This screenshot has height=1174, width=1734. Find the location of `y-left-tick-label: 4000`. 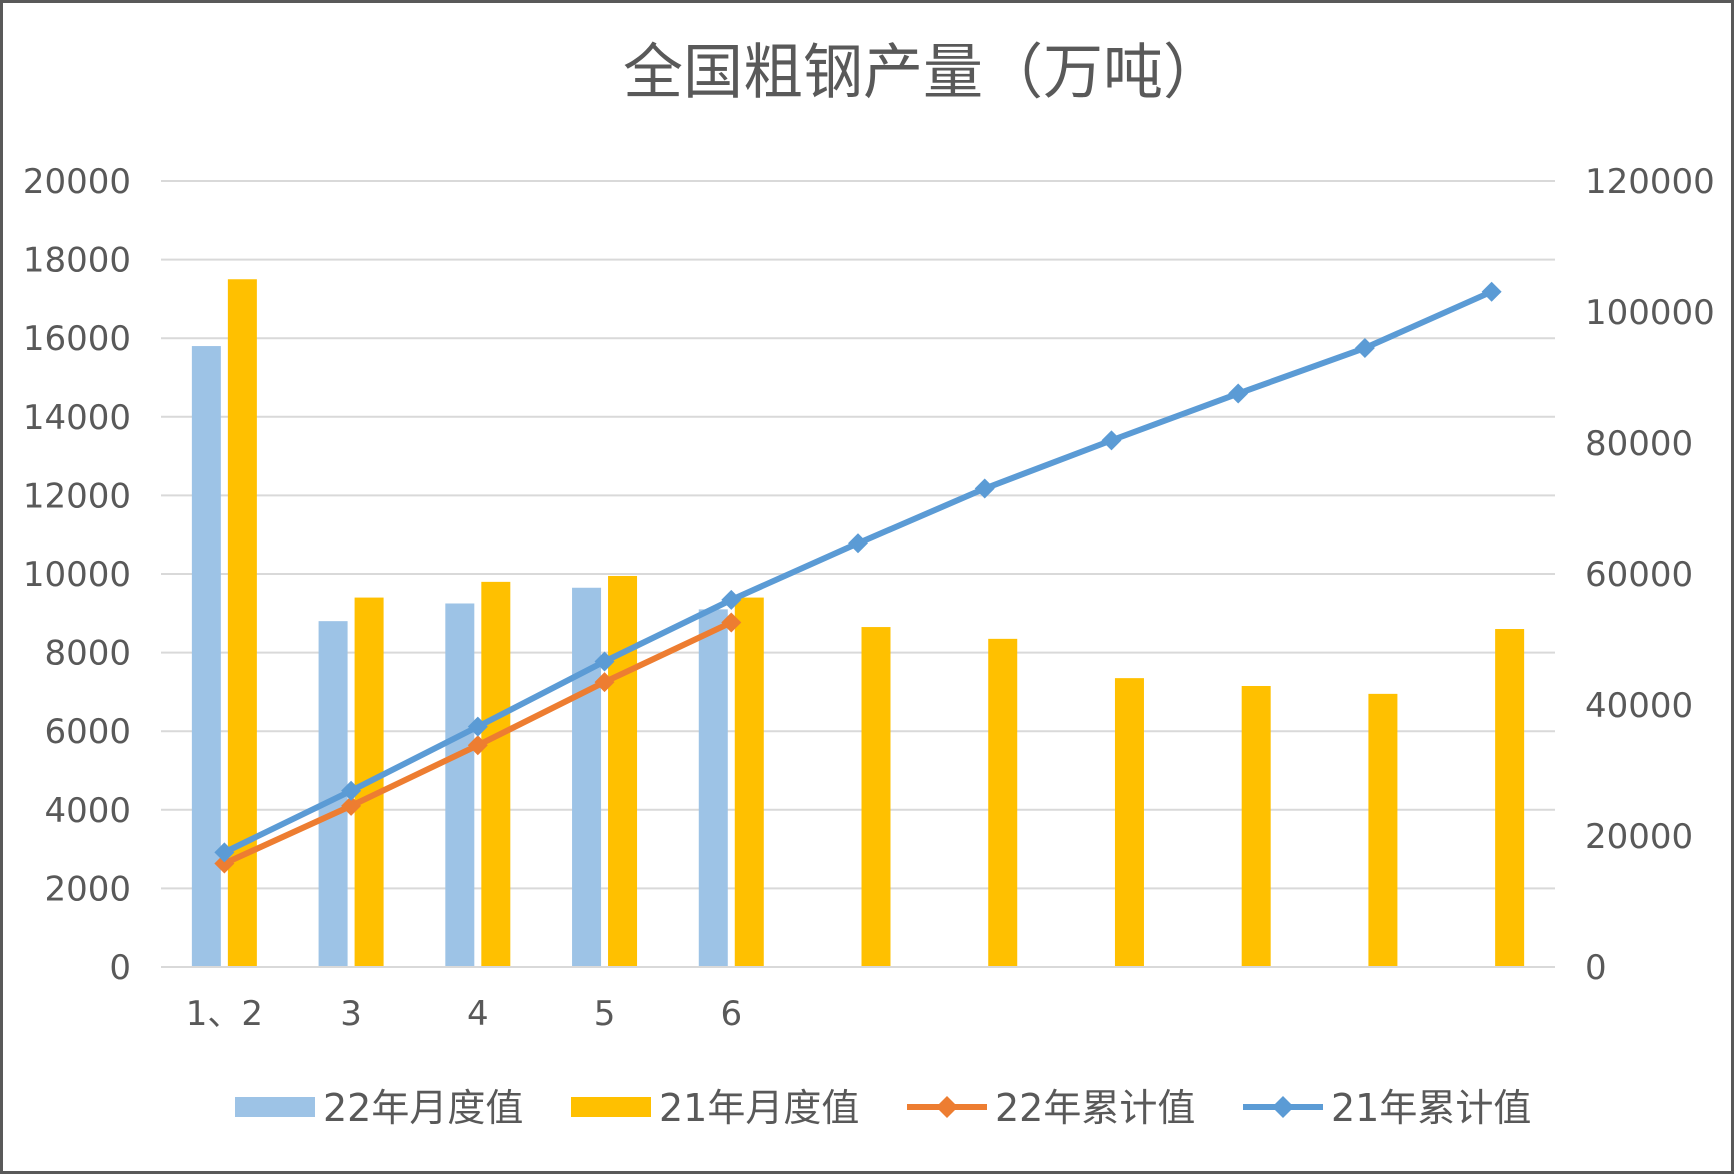

y-left-tick-label: 4000 is located at coordinates (87, 811).